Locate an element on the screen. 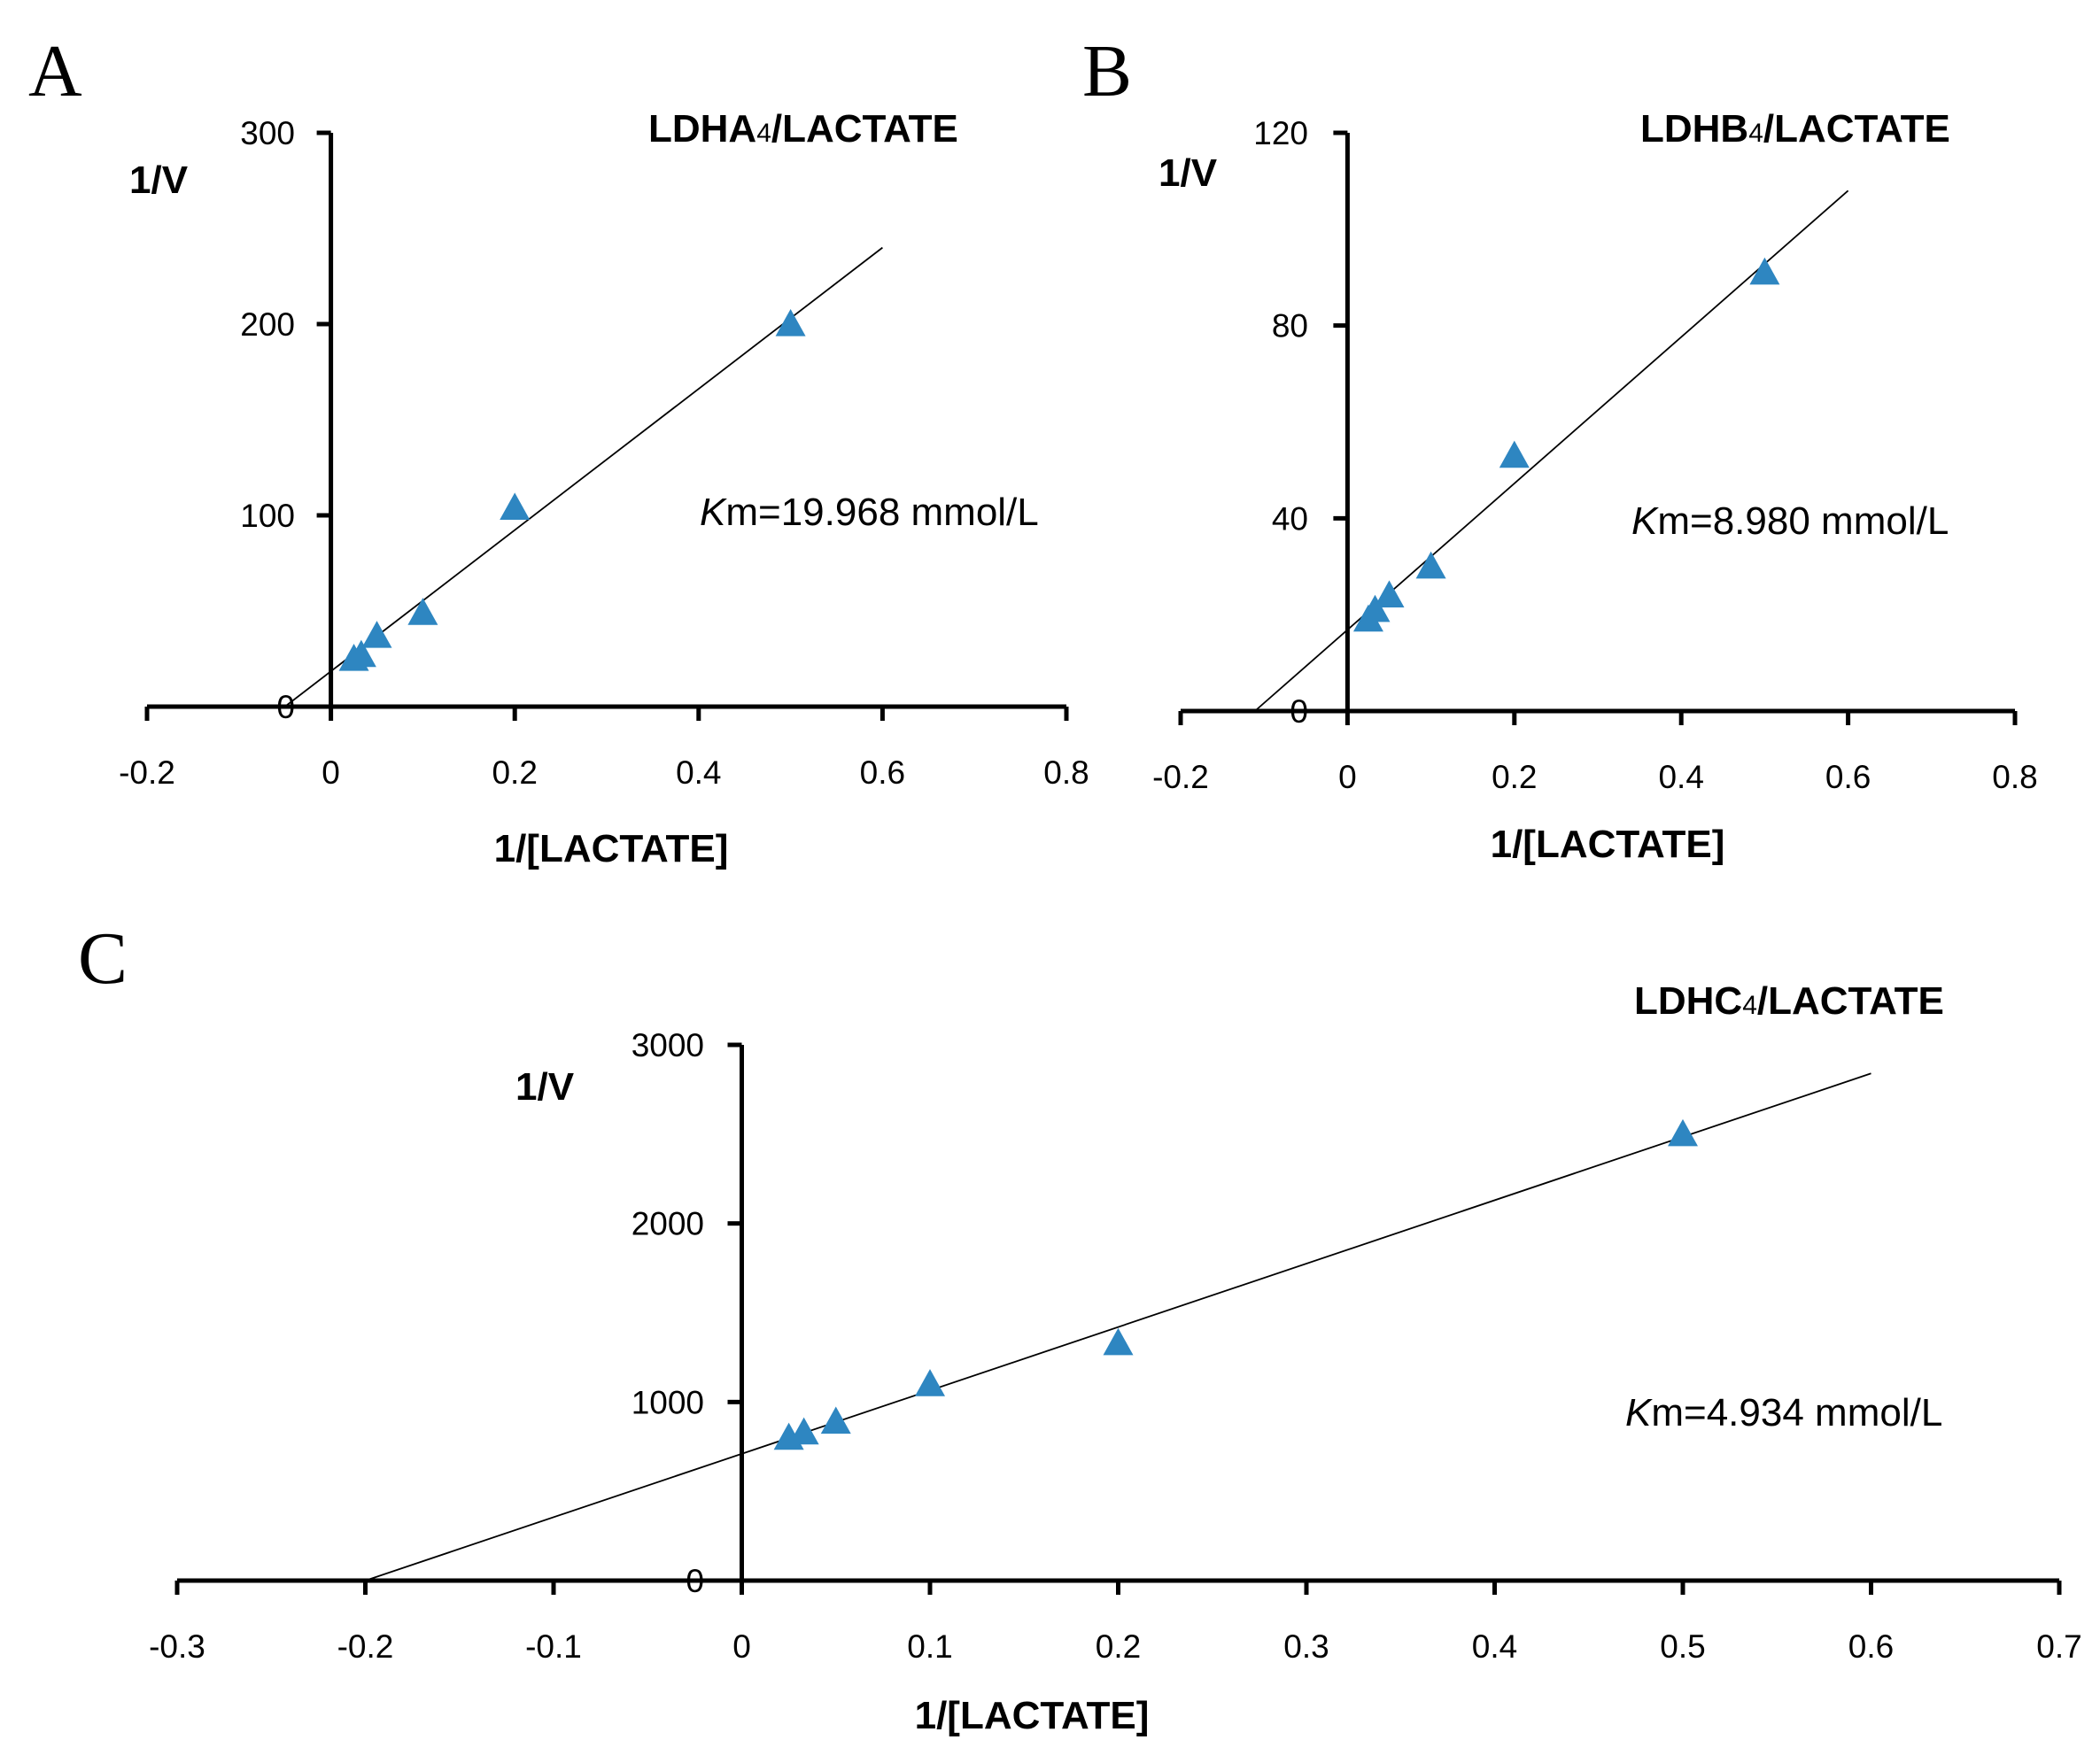  y-tick-label: 120 is located at coordinates (1280, 133).